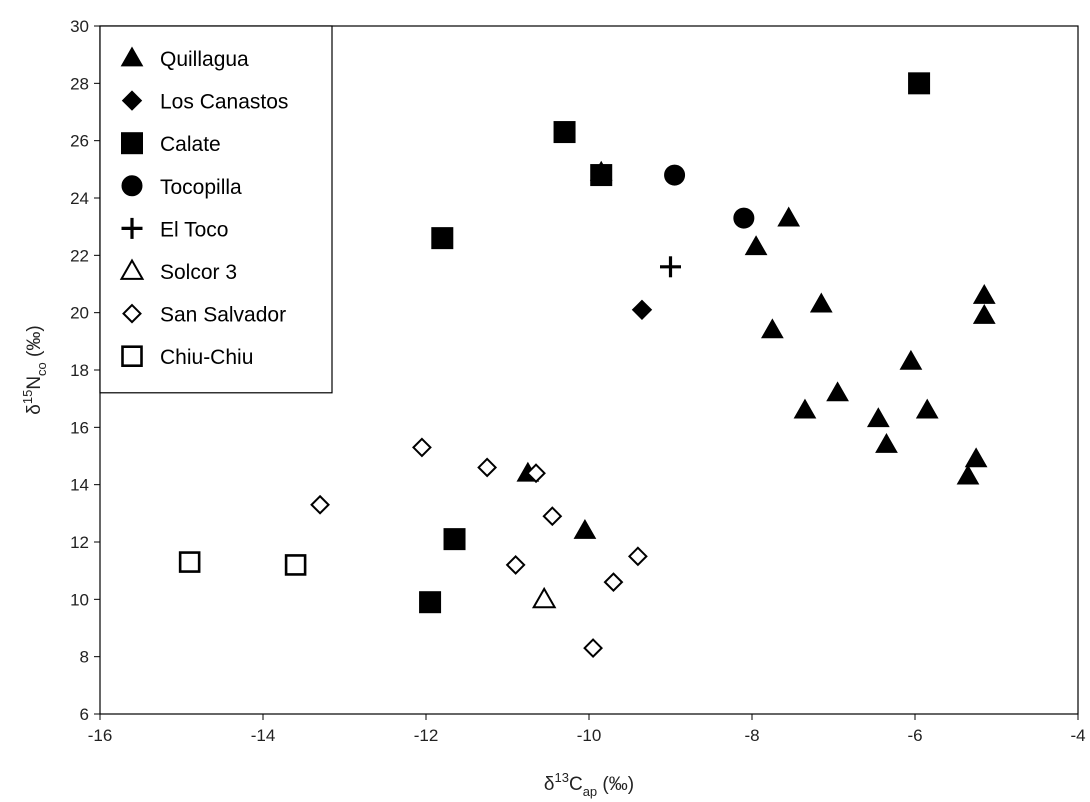  What do you see at coordinates (79, 198) in the screenshot?
I see `y-tick-label: 24` at bounding box center [79, 198].